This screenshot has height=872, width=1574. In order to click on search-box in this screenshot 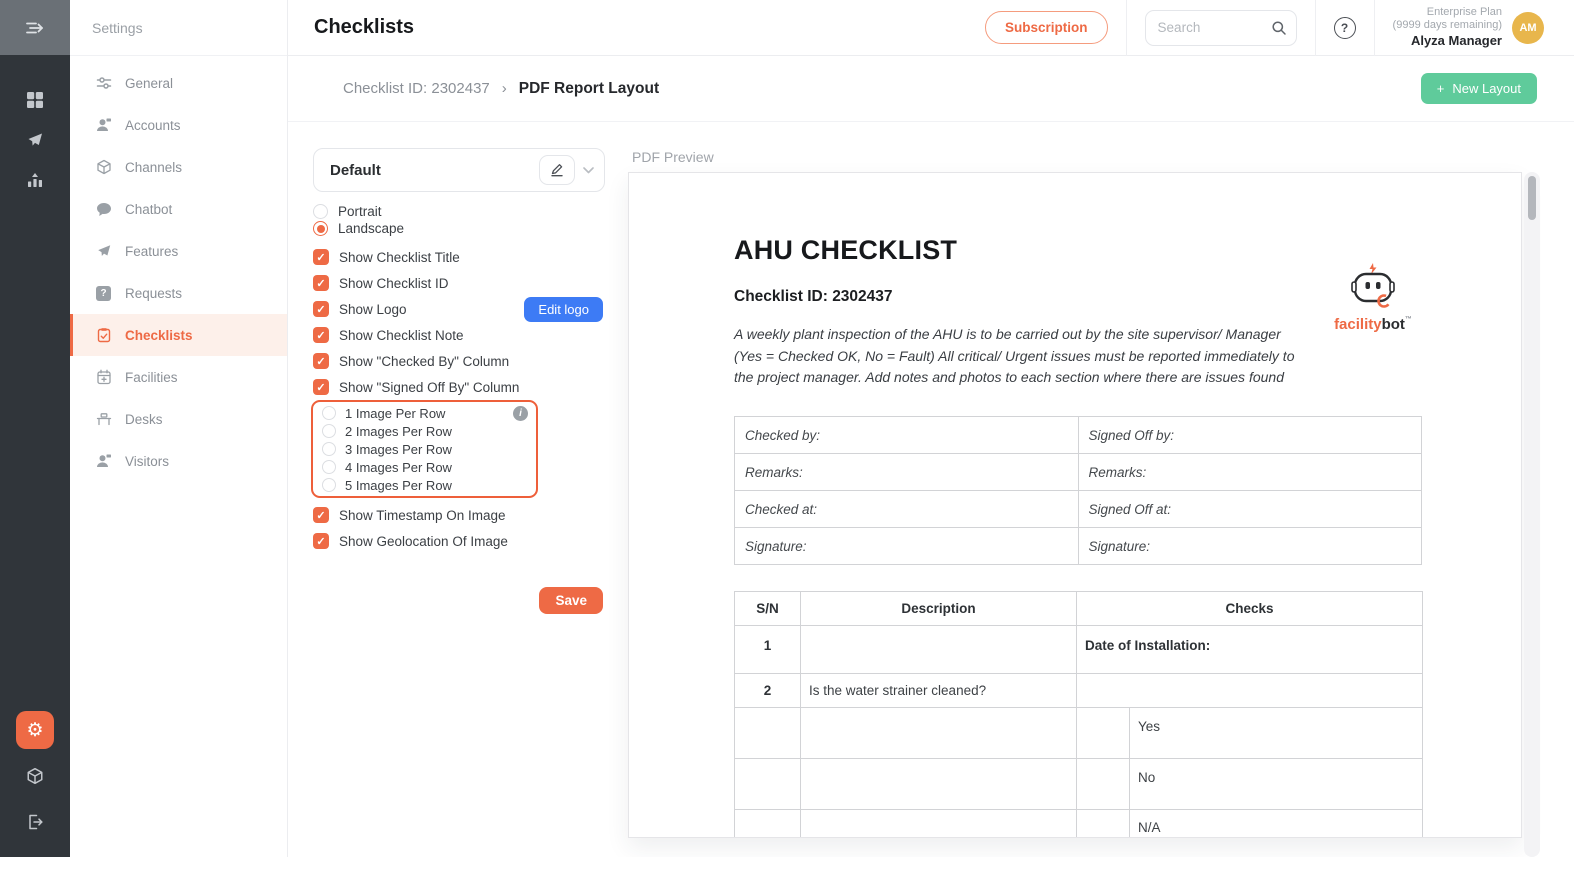, I will do `click(1220, 27)`.